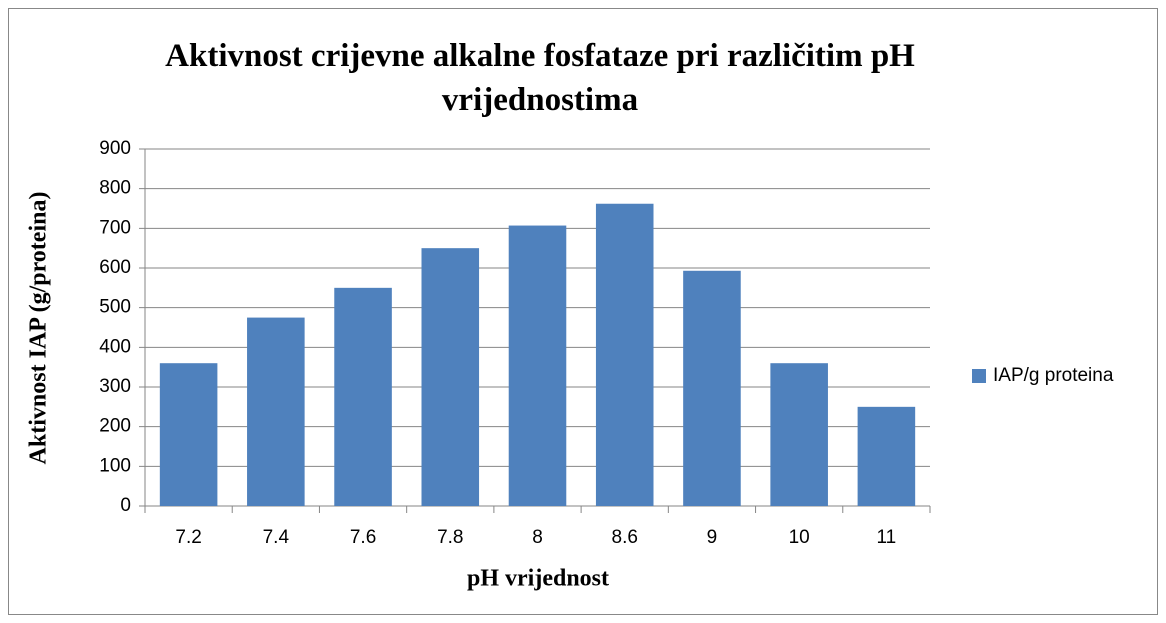 The image size is (1166, 623). Describe the element at coordinates (712, 537) in the screenshot. I see `x-tick-label: 9` at that location.